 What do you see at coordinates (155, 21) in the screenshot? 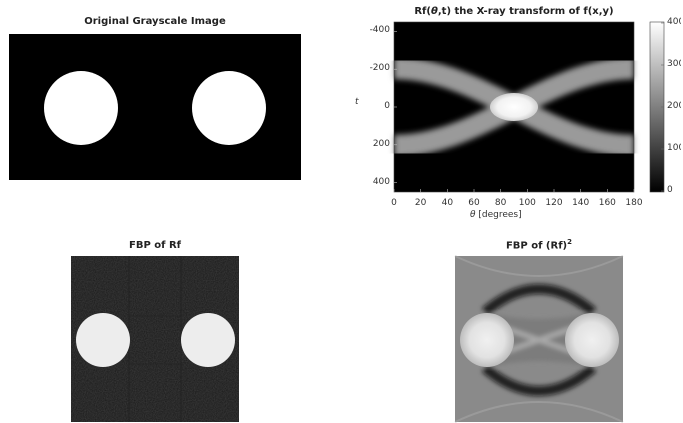
I see `original-image-title: Original Grayscale Image` at bounding box center [155, 21].